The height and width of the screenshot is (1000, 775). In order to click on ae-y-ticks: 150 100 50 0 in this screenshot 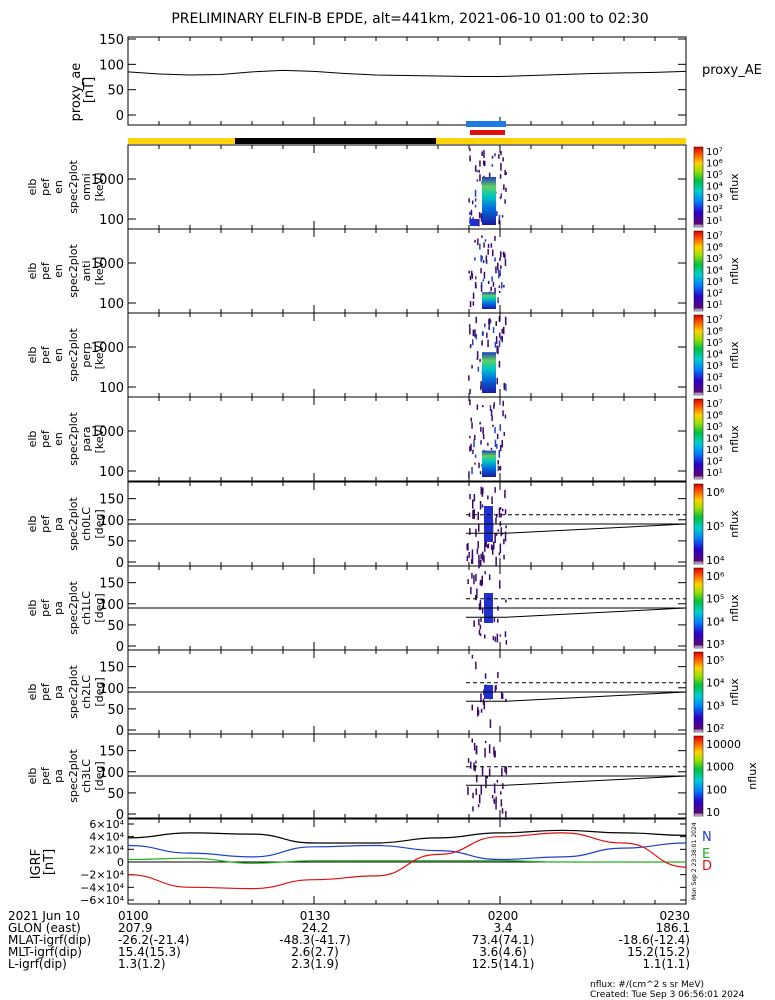, I will do `click(392, 79)`.